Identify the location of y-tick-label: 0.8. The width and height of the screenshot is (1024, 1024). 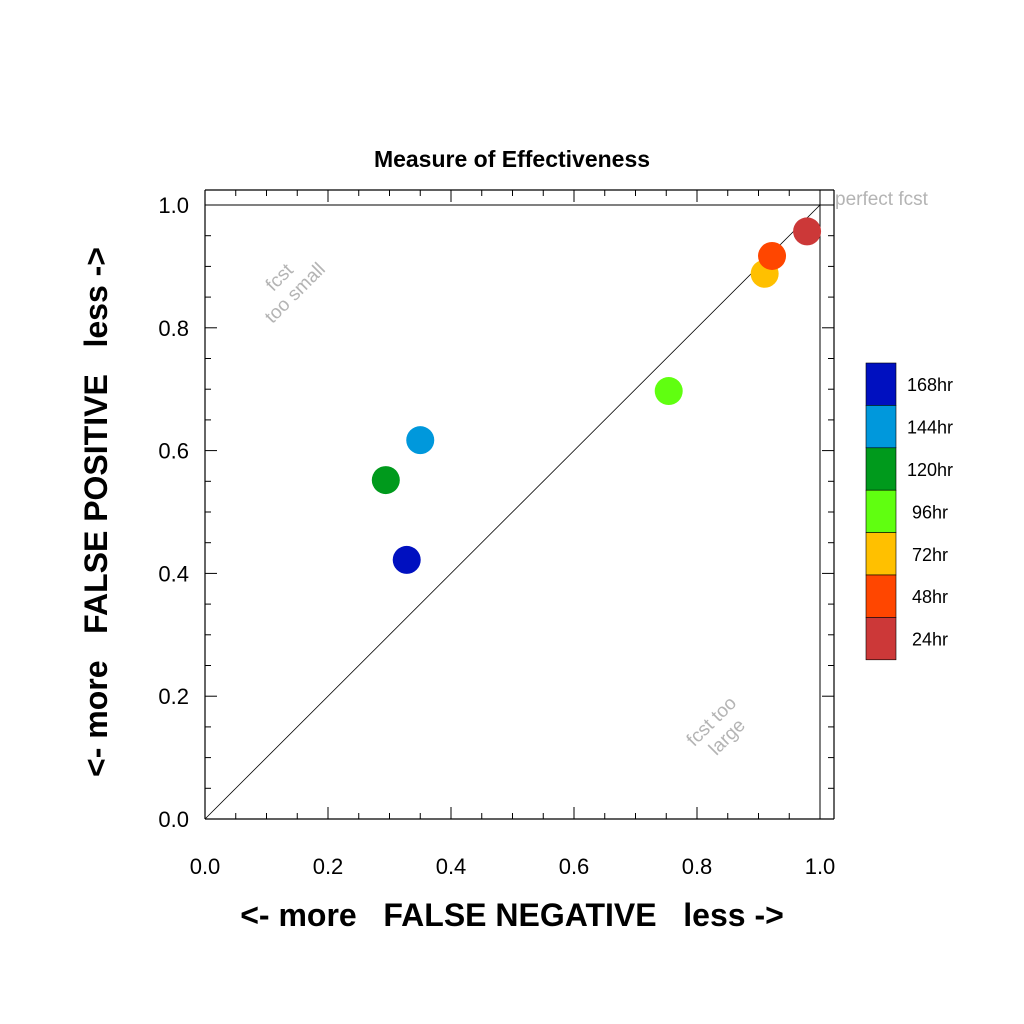
(173, 328).